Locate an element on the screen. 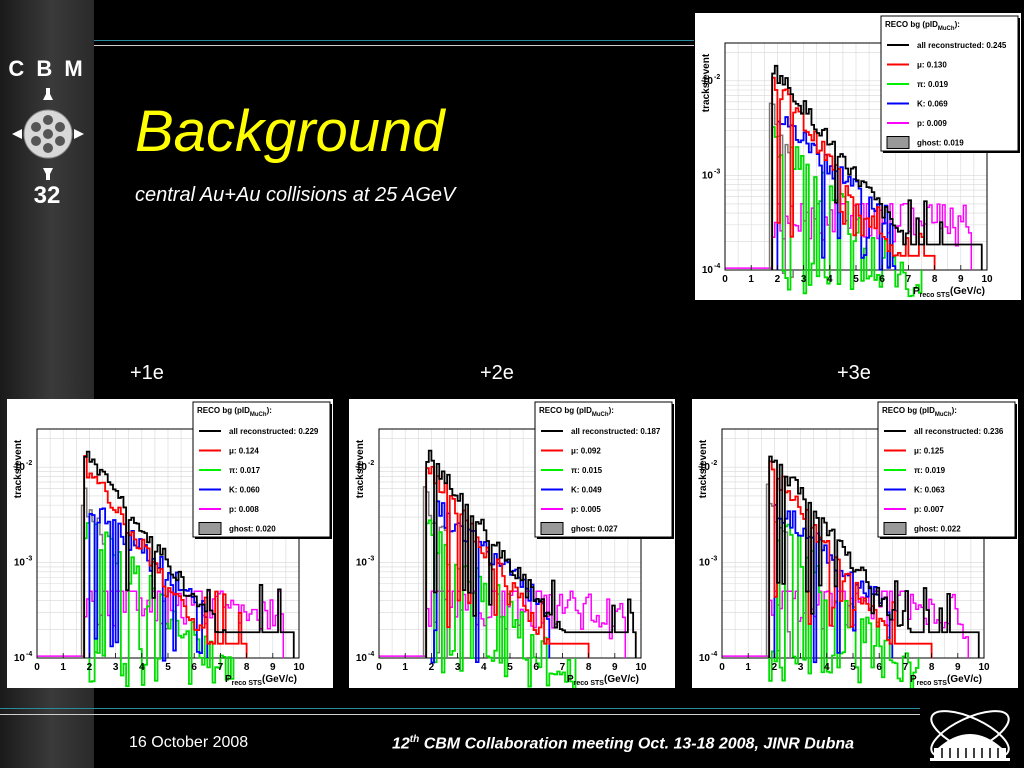  divider-bottom-white is located at coordinates (460, 714).